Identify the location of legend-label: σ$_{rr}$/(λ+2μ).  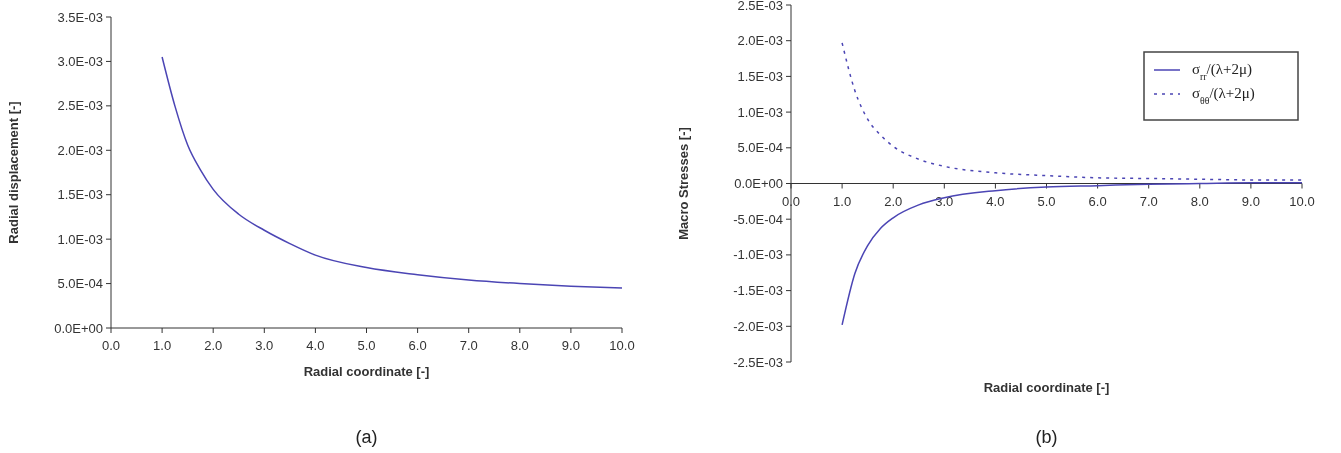
(1222, 71).